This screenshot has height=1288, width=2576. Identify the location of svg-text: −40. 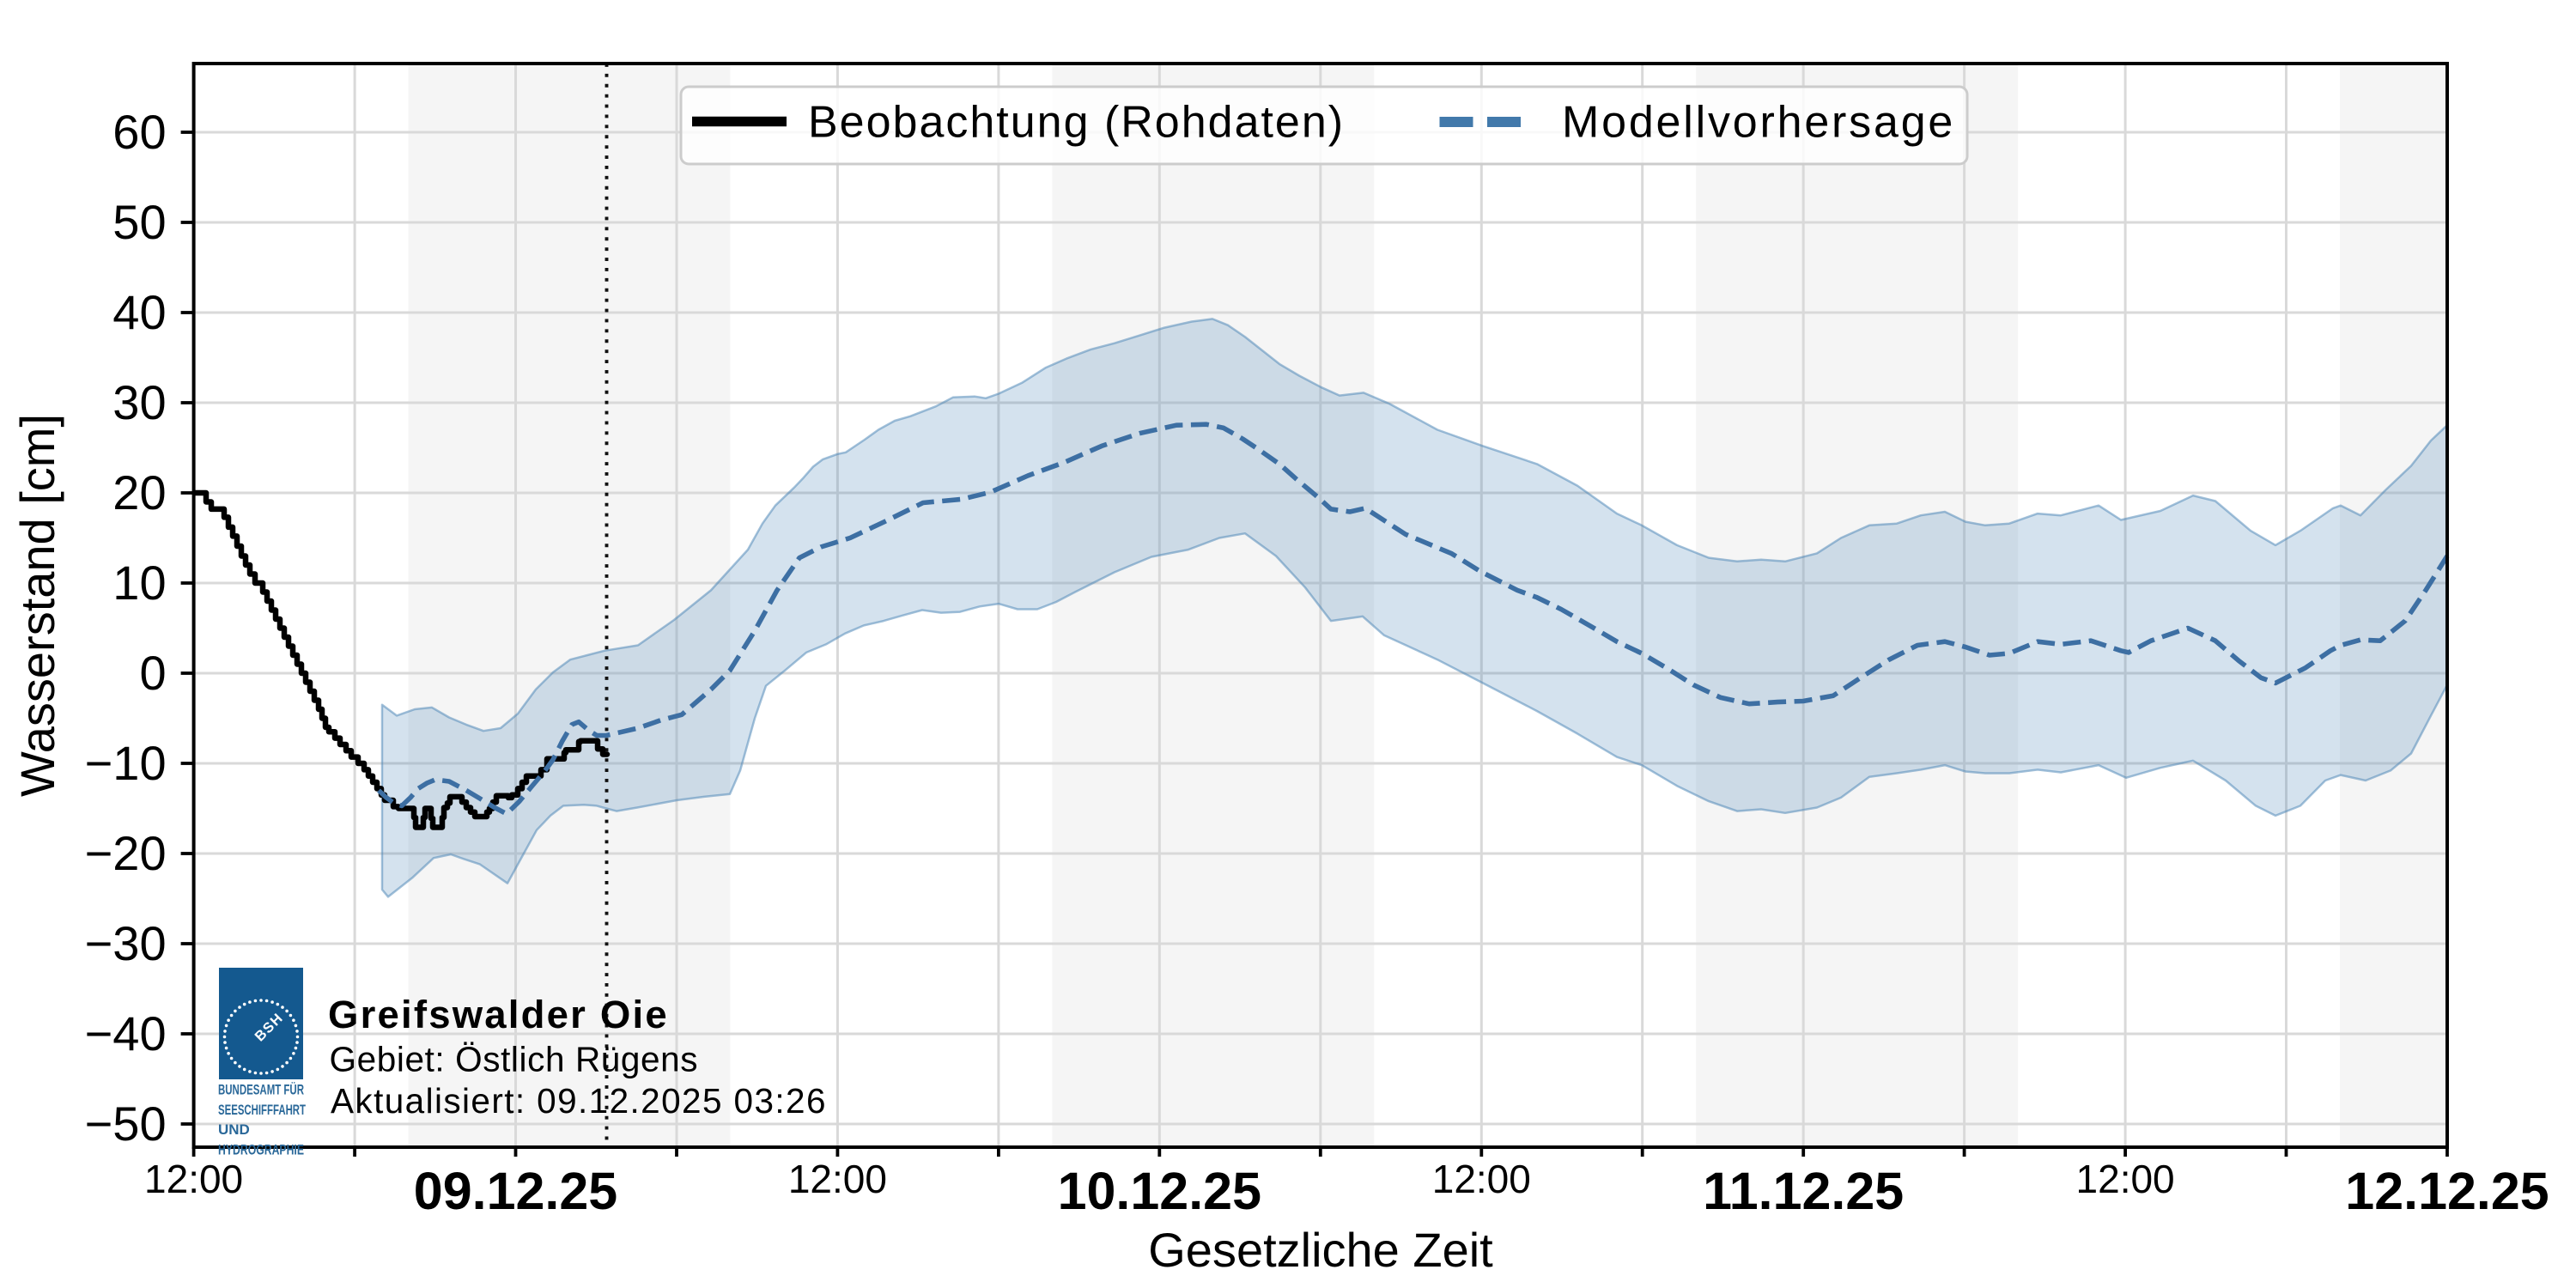
(126, 1033).